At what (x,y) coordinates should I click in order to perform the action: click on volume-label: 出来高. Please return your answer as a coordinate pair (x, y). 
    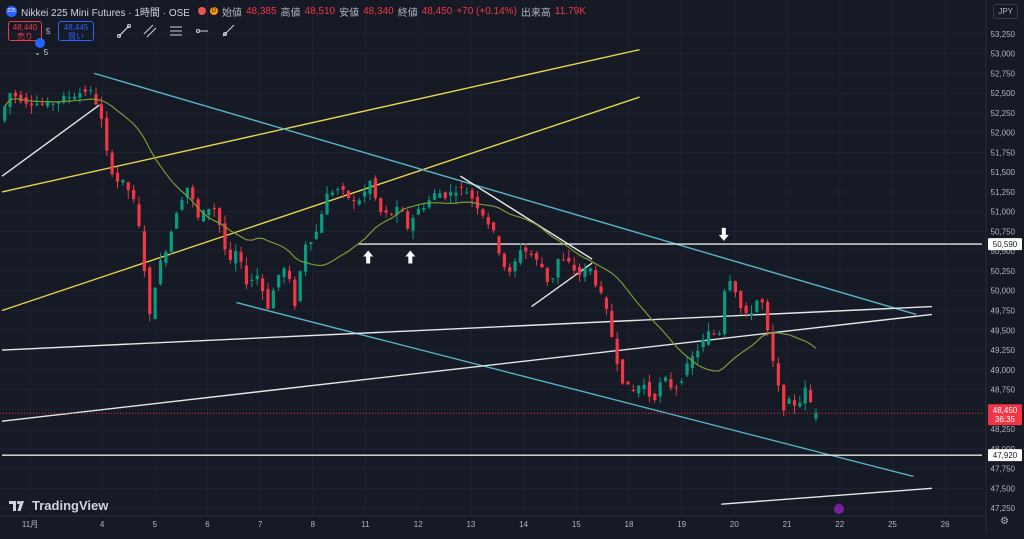
    Looking at the image, I should click on (535, 13).